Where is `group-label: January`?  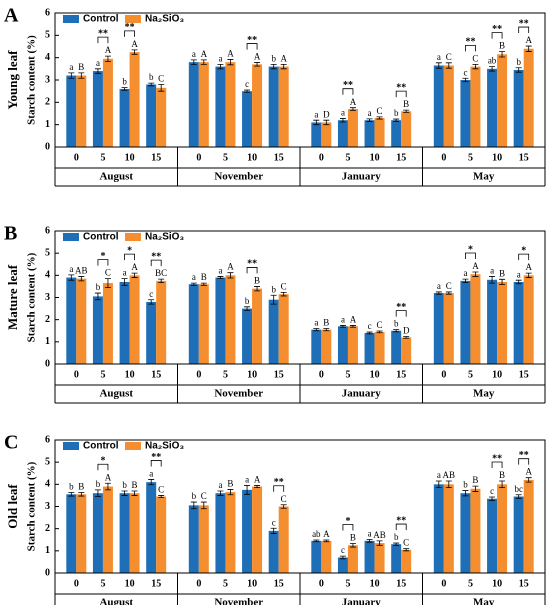 group-label: January is located at coordinates (362, 177).